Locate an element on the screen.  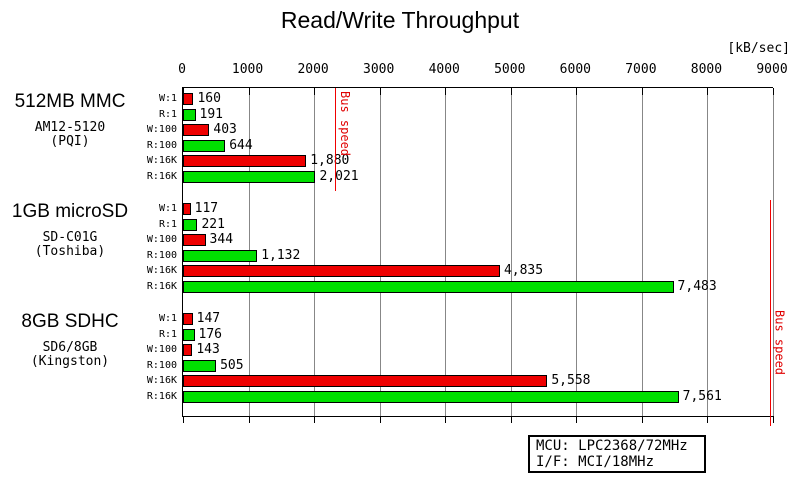
group-name: 1GB microSD is located at coordinates (70, 211).